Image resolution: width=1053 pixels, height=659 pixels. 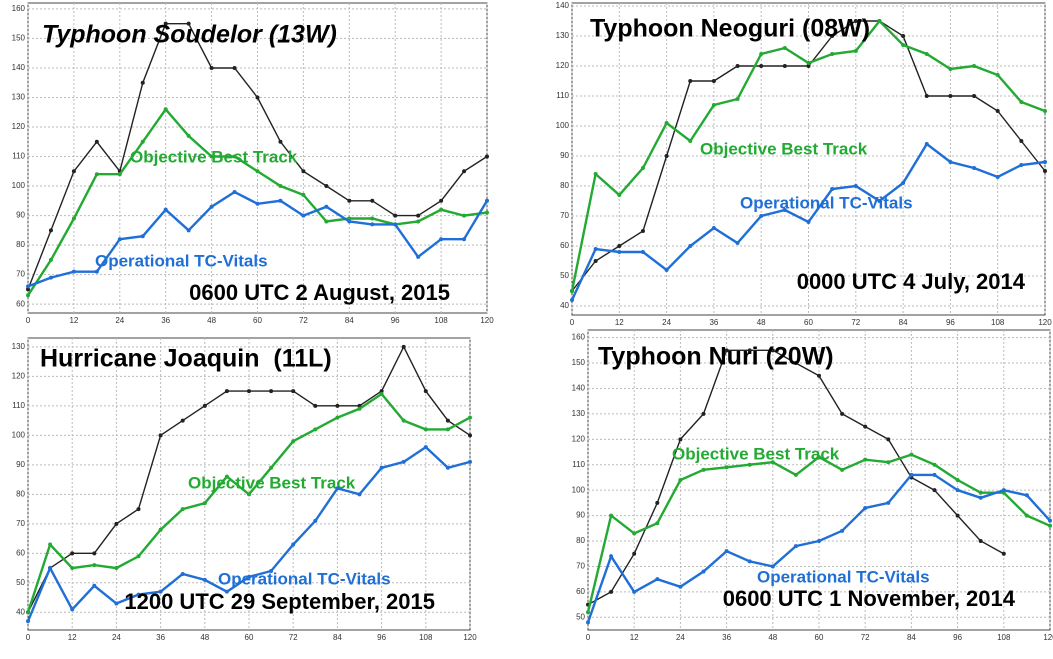 What do you see at coordinates (843, 576) in the screenshot?
I see `series-label: Operational TC-Vitals` at bounding box center [843, 576].